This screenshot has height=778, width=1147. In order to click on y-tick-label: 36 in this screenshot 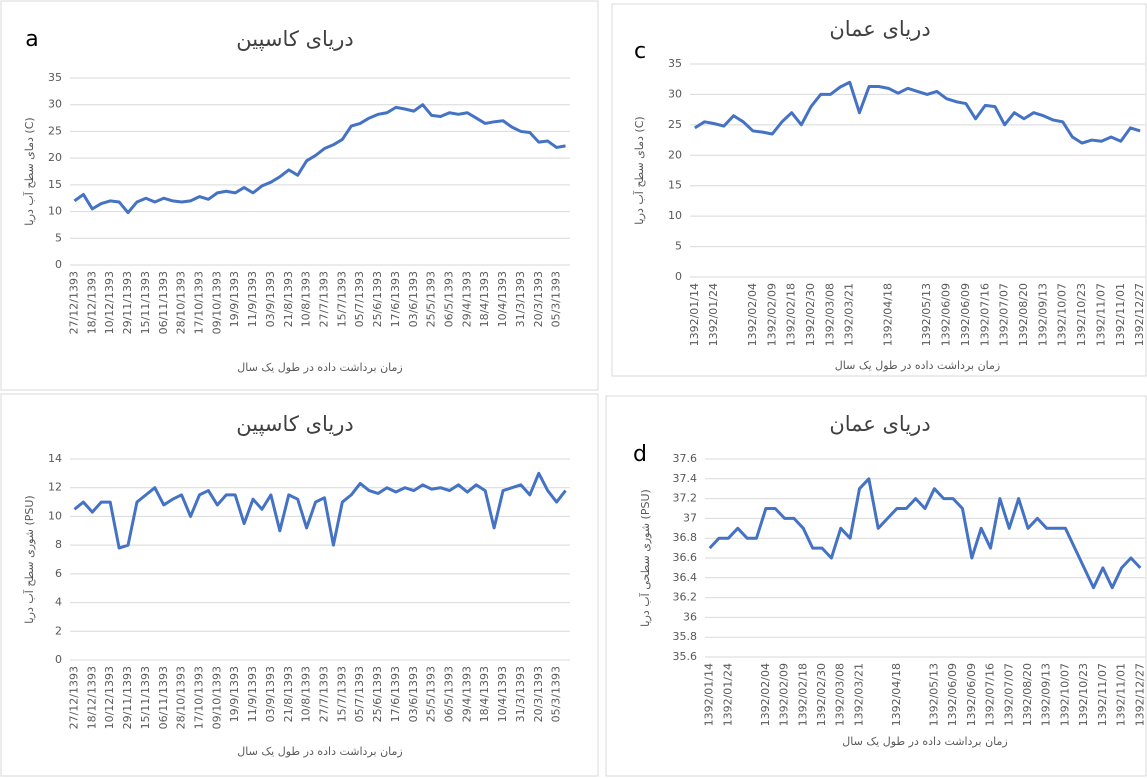, I will do `click(690, 616)`.